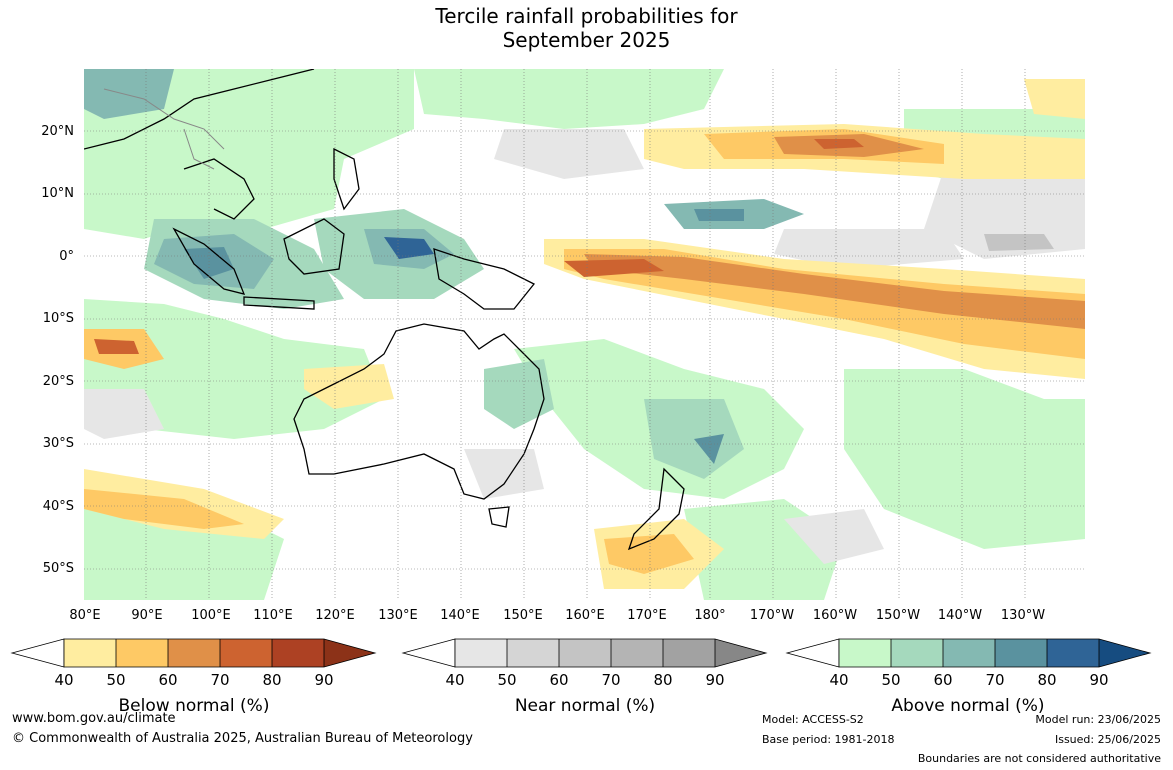 Image resolution: width=1173 pixels, height=770 pixels. Describe the element at coordinates (663, 680) in the screenshot. I see `near-tick-80: 80` at that location.